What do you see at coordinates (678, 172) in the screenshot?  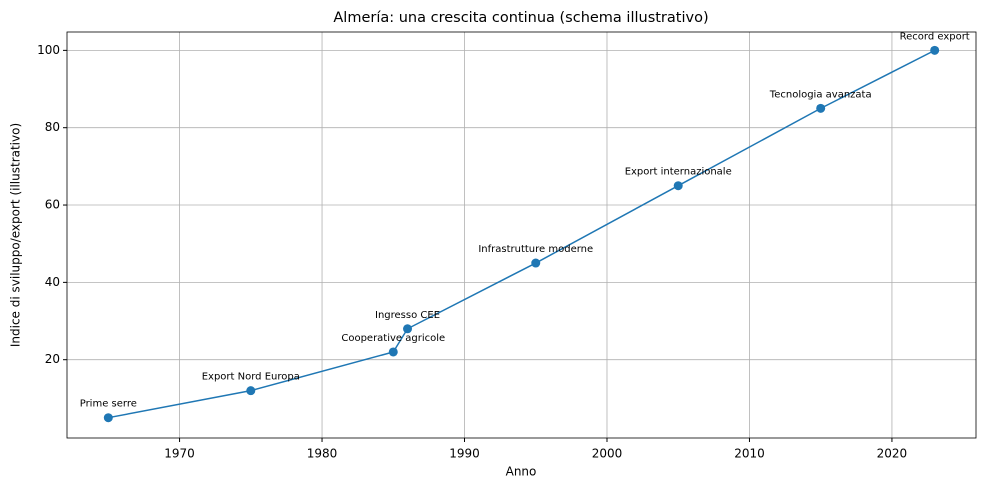 I see `annotation: Export internazionale` at bounding box center [678, 172].